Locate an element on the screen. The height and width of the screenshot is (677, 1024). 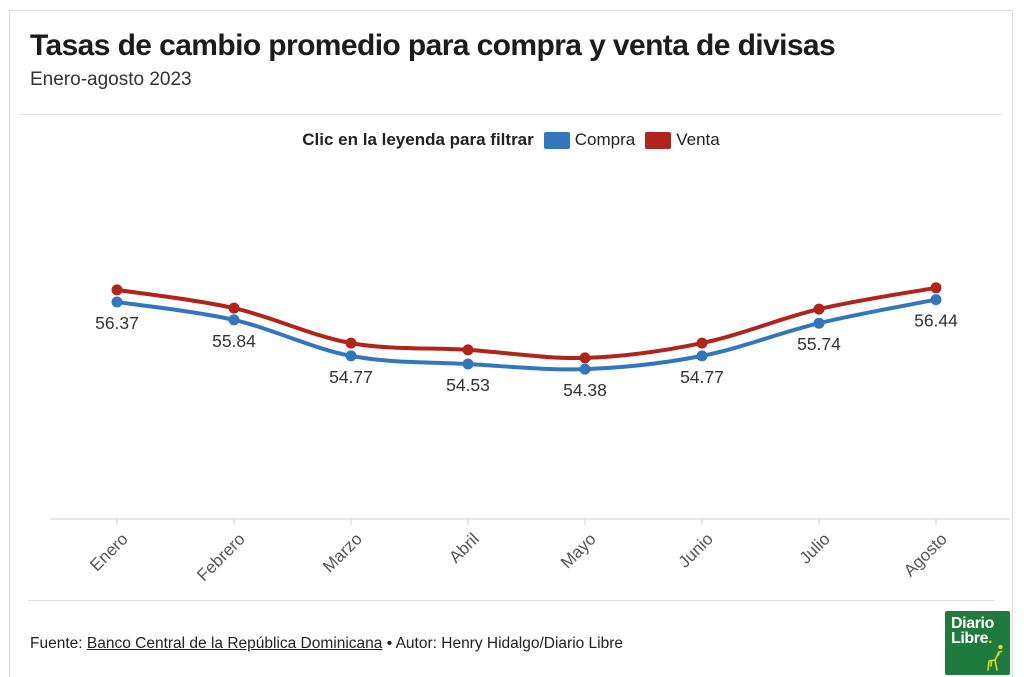
x-axis-label: Agosto is located at coordinates (925, 554).